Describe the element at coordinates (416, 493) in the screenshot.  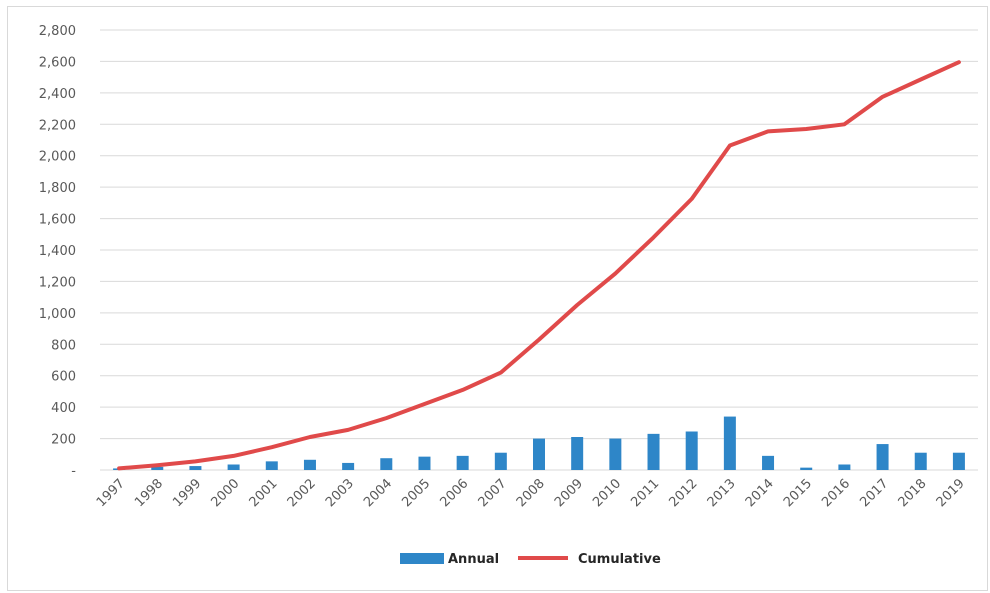
I see `x-tick-label: 2005` at that location.